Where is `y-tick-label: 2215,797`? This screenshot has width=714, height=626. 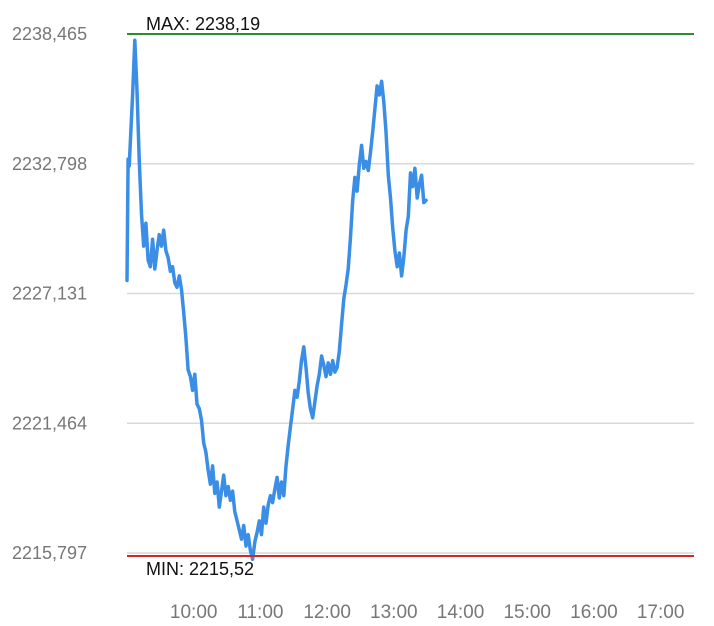
y-tick-label: 2215,797 is located at coordinates (49, 553).